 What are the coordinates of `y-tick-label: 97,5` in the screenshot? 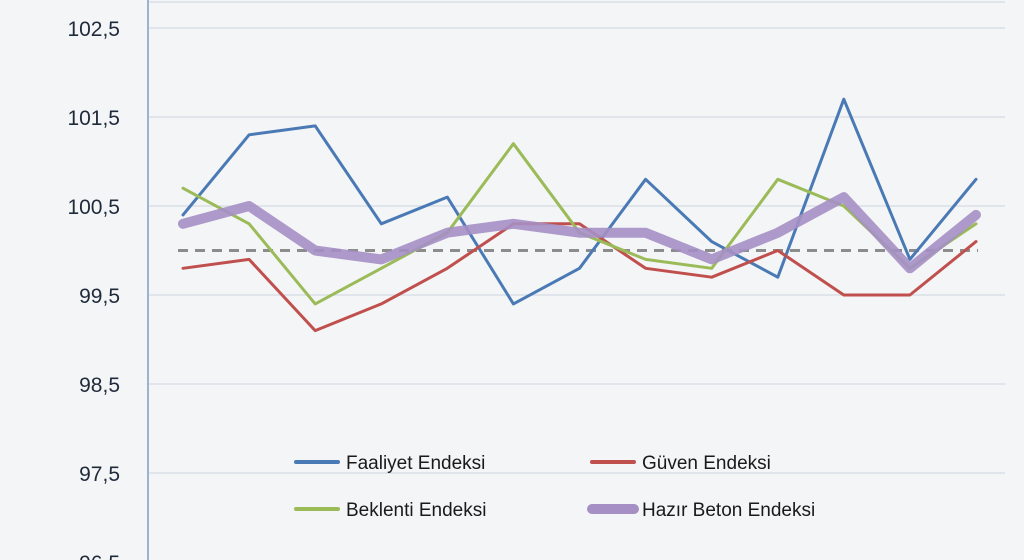 It's located at (99, 474).